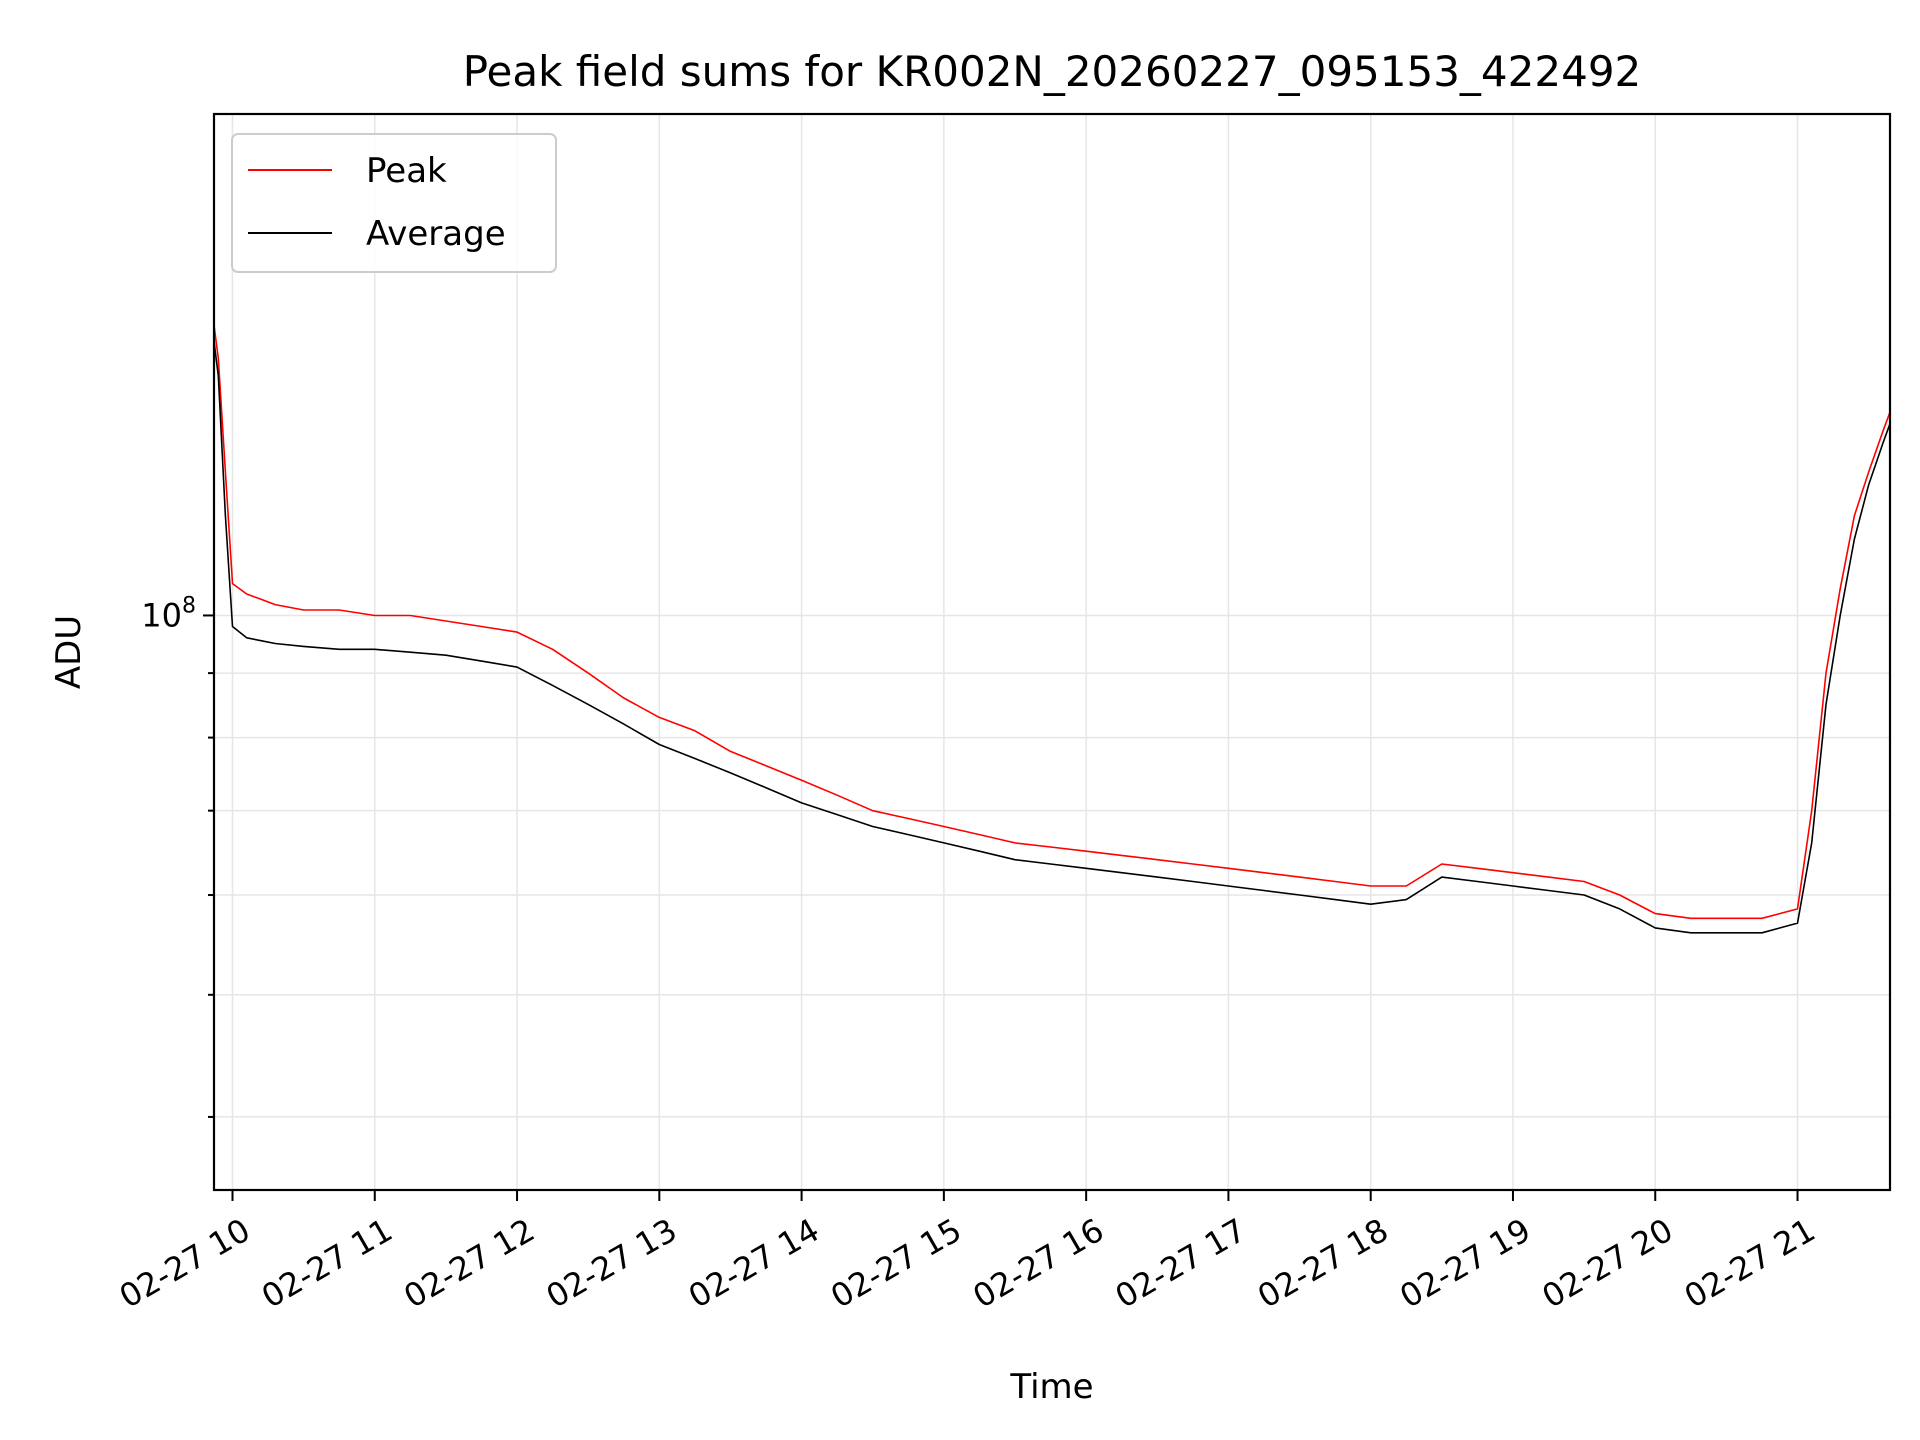 The image size is (1920, 1440). What do you see at coordinates (406, 171) in the screenshot?
I see `legend-label-peak: Peak` at bounding box center [406, 171].